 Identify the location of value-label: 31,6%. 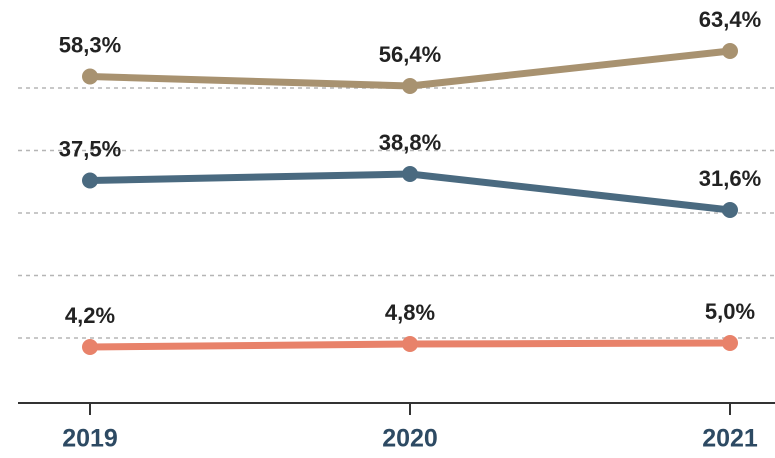
(730, 178).